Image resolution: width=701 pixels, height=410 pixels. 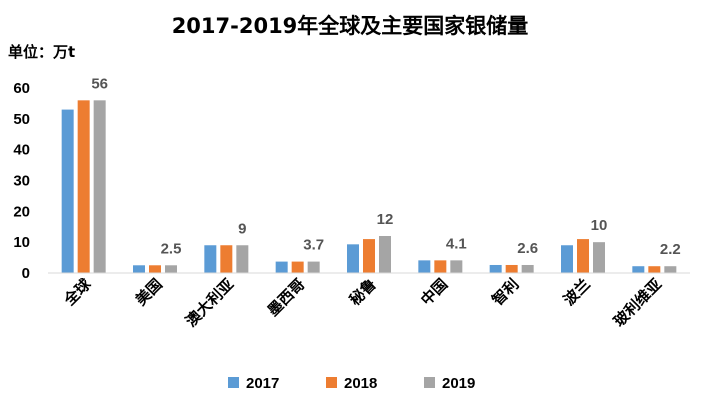 I want to click on data-label: 10, so click(x=599, y=225).